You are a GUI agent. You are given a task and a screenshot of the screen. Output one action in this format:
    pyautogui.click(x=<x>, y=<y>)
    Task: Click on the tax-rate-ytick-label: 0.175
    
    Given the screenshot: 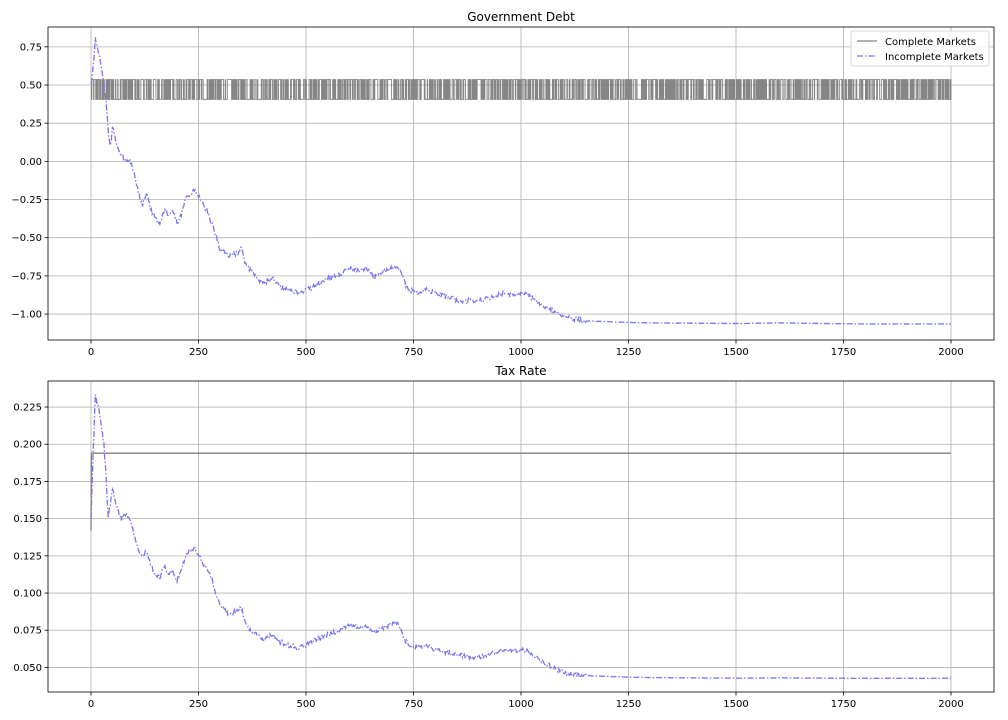 What is the action you would take?
    pyautogui.click(x=27, y=482)
    